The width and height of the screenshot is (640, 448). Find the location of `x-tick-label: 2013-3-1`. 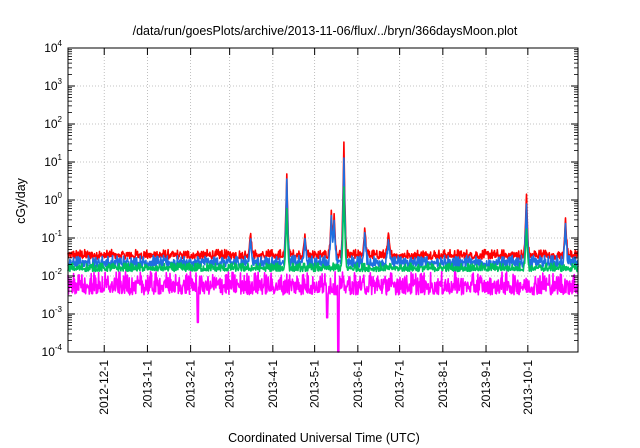

x-tick-label: 2013-3-1 is located at coordinates (230, 384).